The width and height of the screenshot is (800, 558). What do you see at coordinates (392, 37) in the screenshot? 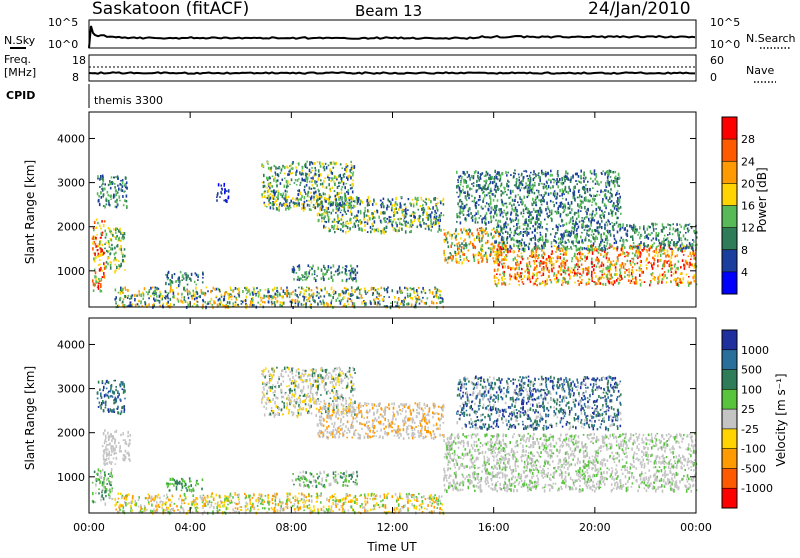
I see `noise-sky-trace` at bounding box center [392, 37].